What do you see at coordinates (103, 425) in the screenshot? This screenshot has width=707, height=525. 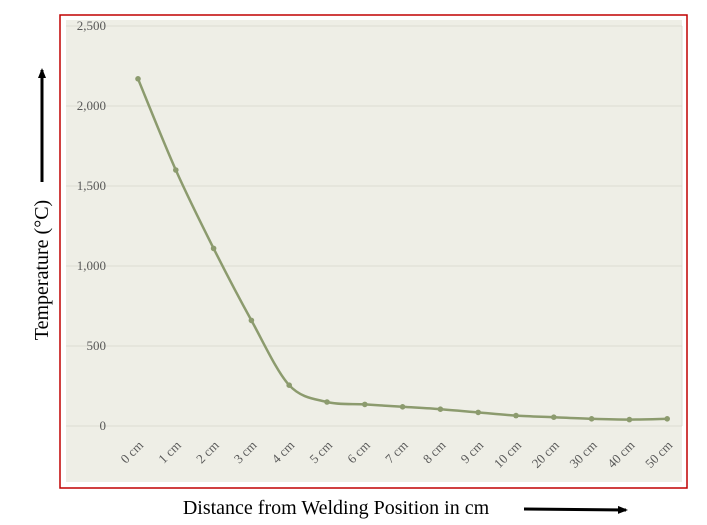 I see `y-tick-label: 0` at bounding box center [103, 425].